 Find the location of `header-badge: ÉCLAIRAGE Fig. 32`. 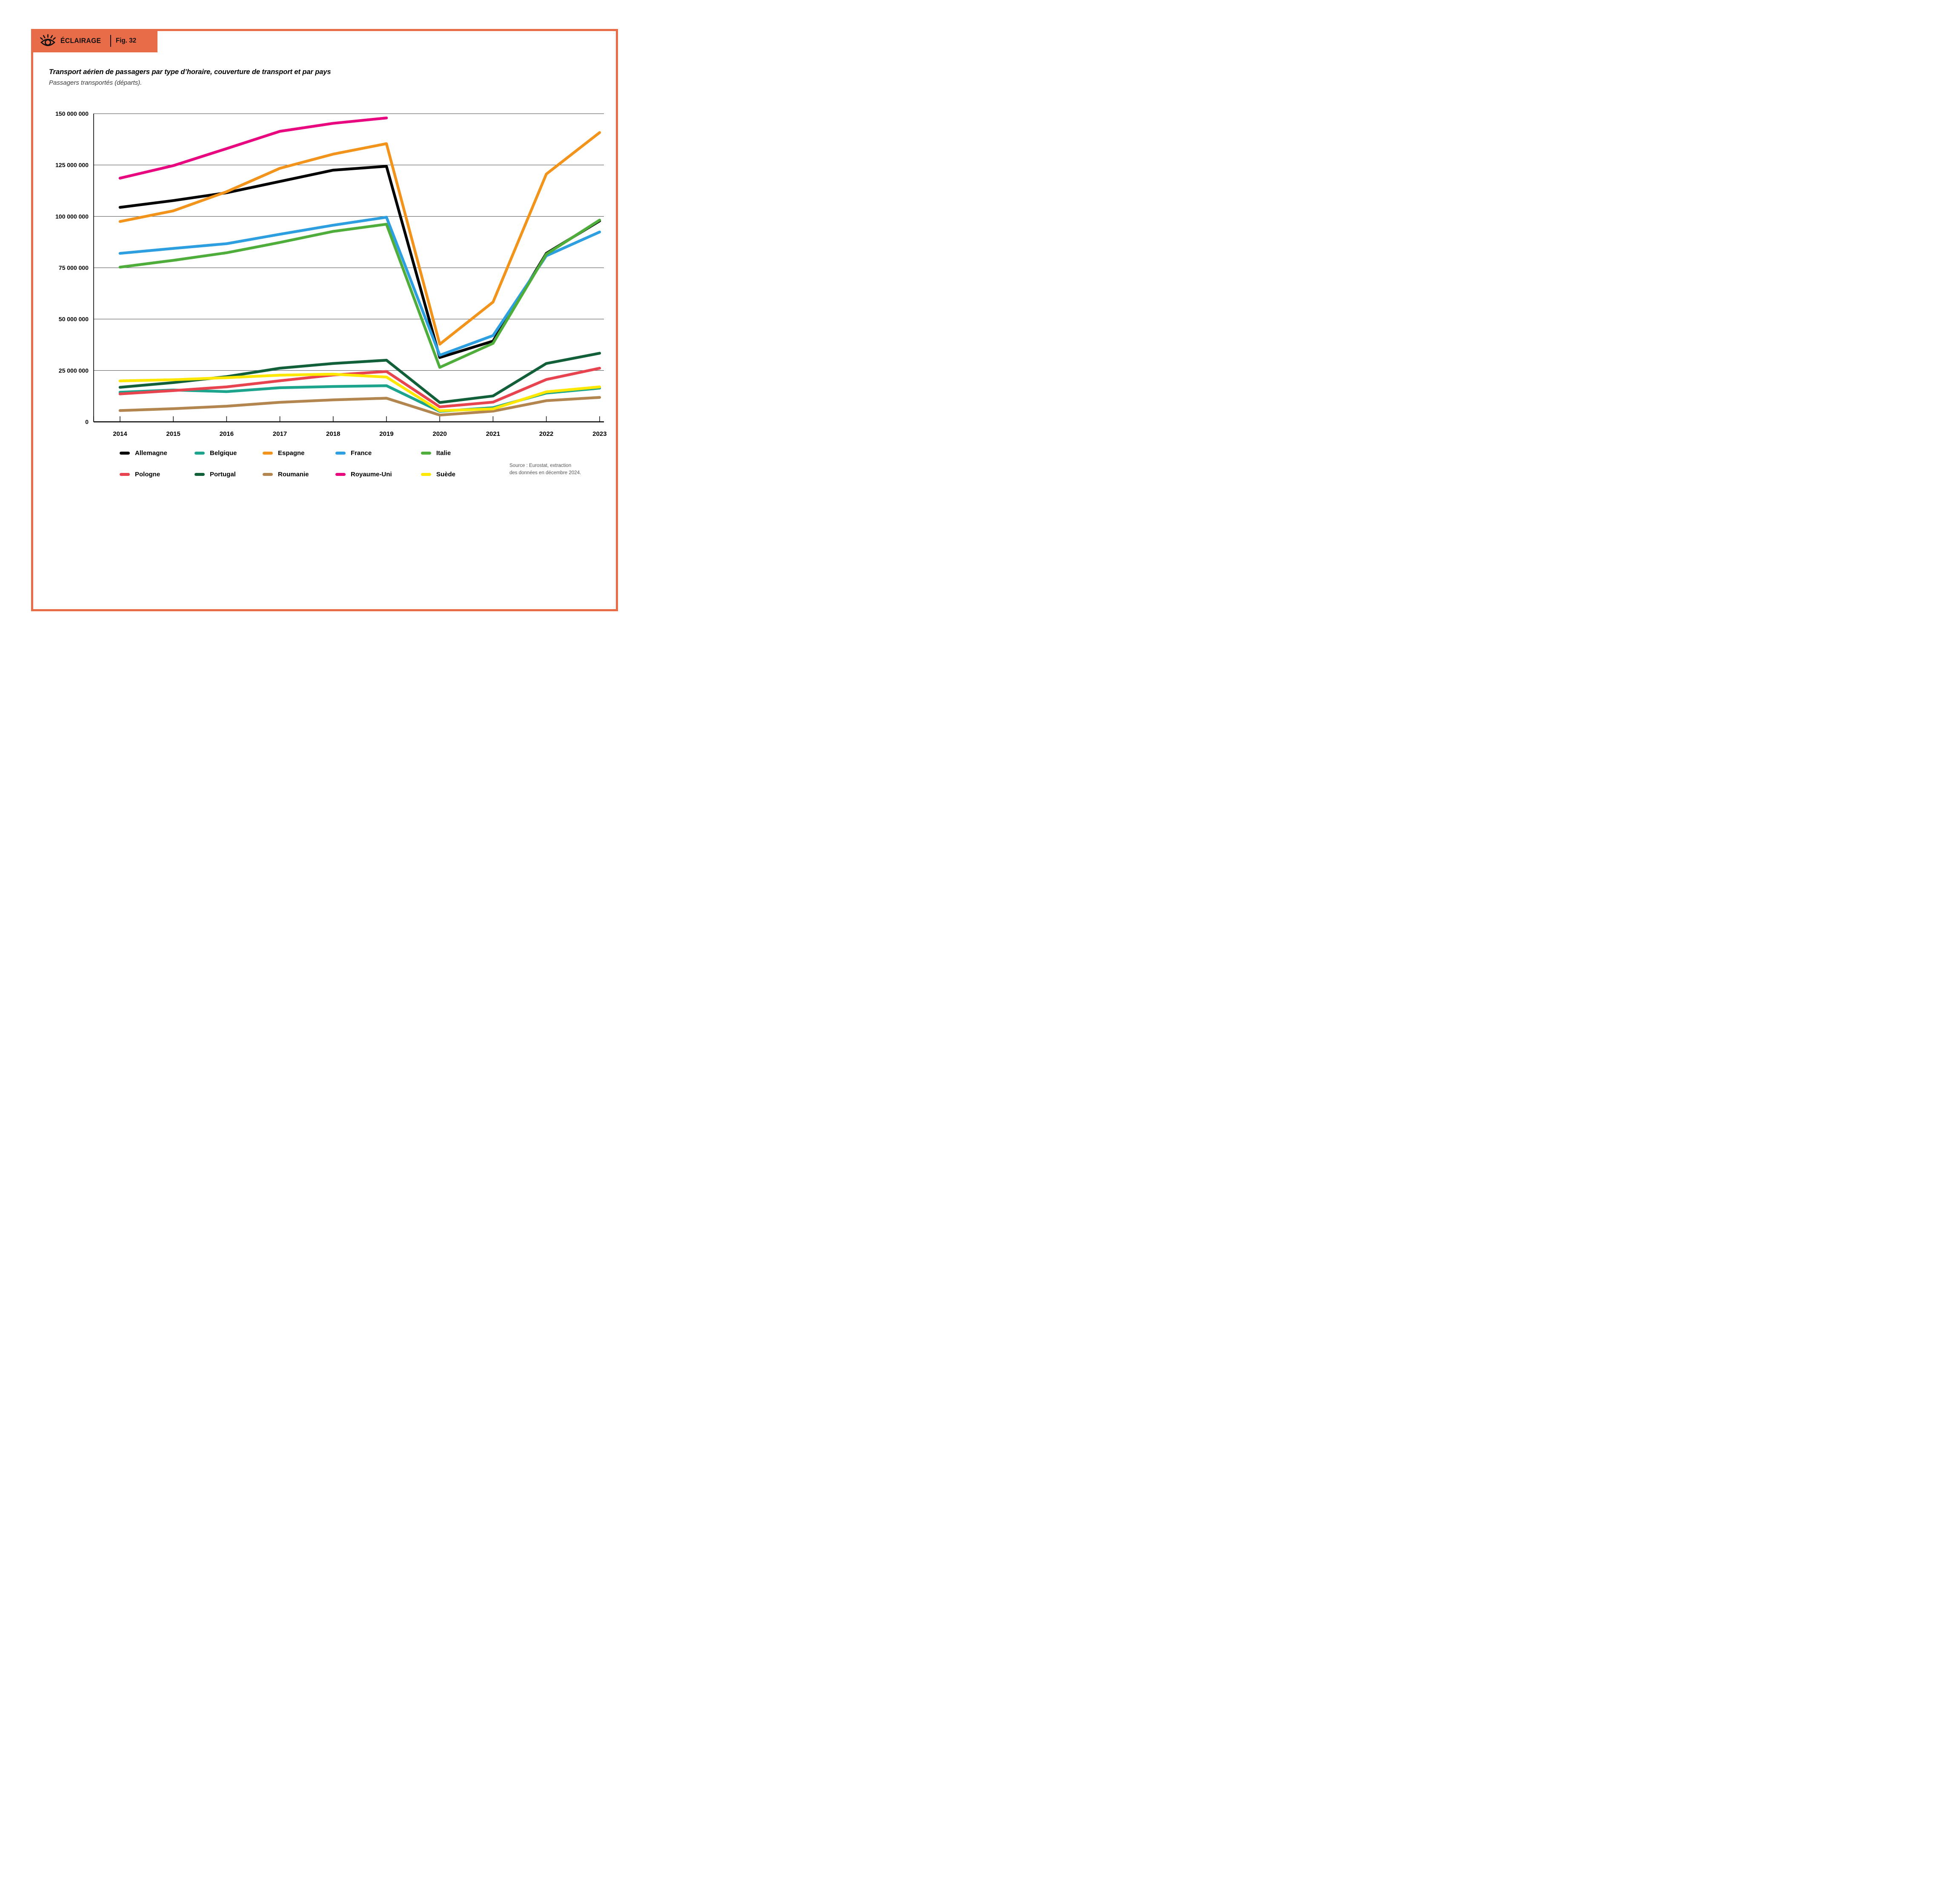

header-badge: ÉCLAIRAGE Fig. 32 is located at coordinates (94, 40).